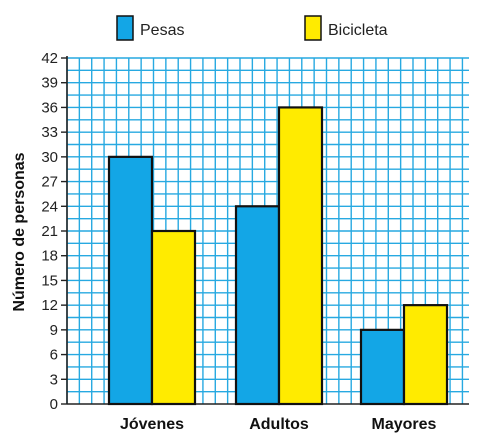 The height and width of the screenshot is (436, 488). What do you see at coordinates (49, 206) in the screenshot?
I see `y-tick-label: 24` at bounding box center [49, 206].